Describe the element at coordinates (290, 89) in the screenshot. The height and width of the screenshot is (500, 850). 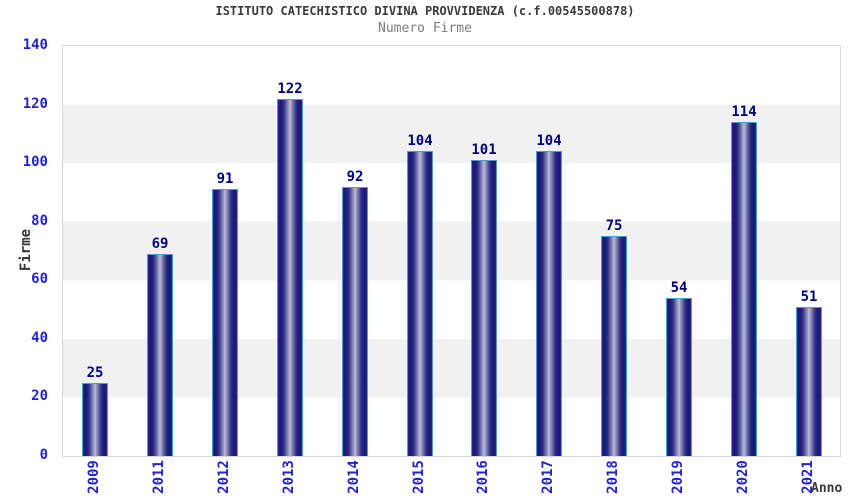
I see `bar-value-label: 122` at that location.